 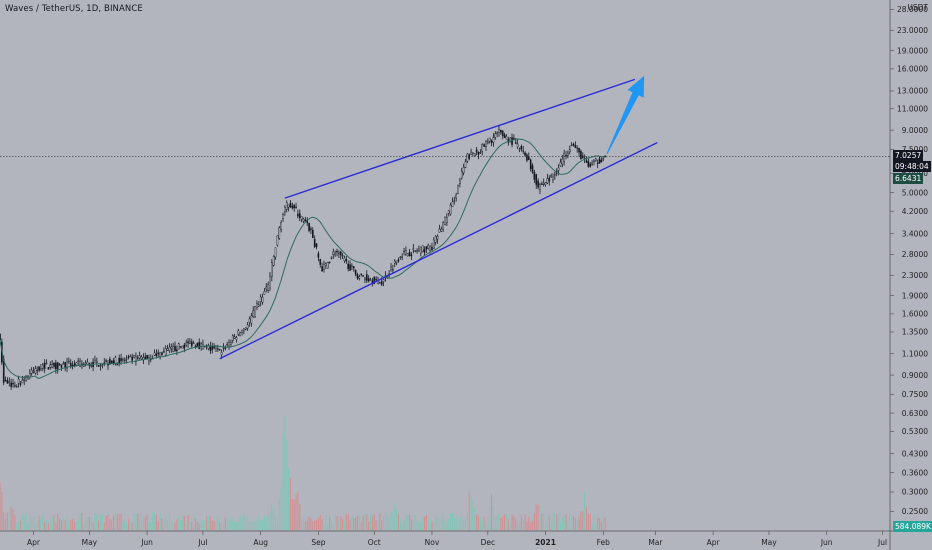 What do you see at coordinates (911, 275) in the screenshot?
I see `price-axis-background` at bounding box center [911, 275].